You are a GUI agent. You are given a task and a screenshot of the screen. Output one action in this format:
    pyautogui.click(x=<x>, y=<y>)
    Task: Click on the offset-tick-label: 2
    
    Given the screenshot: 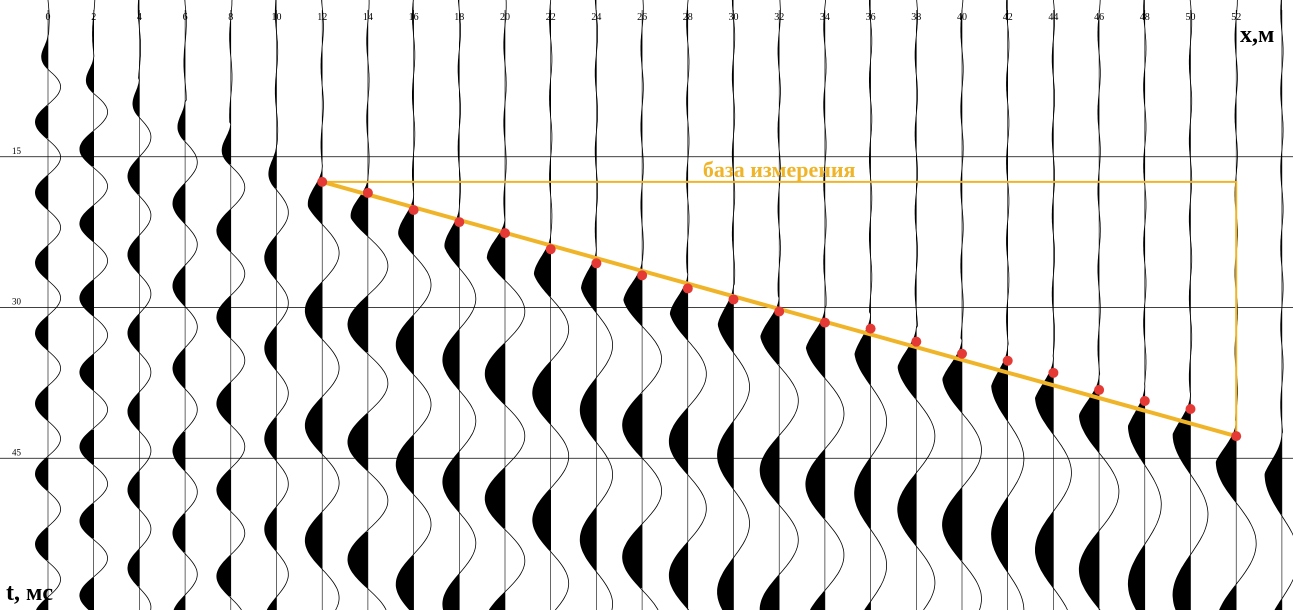 What is the action you would take?
    pyautogui.click(x=93, y=17)
    